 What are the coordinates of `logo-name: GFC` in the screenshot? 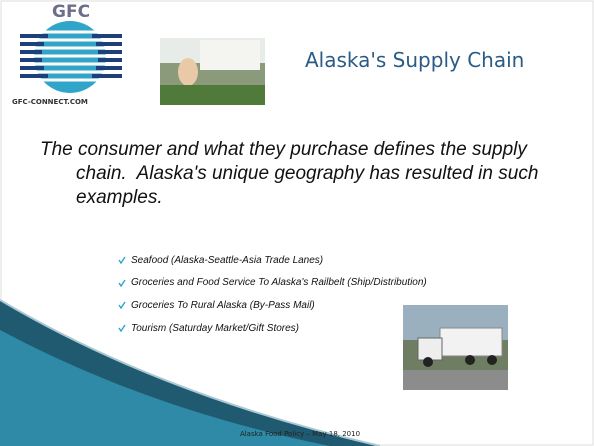 It's located at (71, 12).